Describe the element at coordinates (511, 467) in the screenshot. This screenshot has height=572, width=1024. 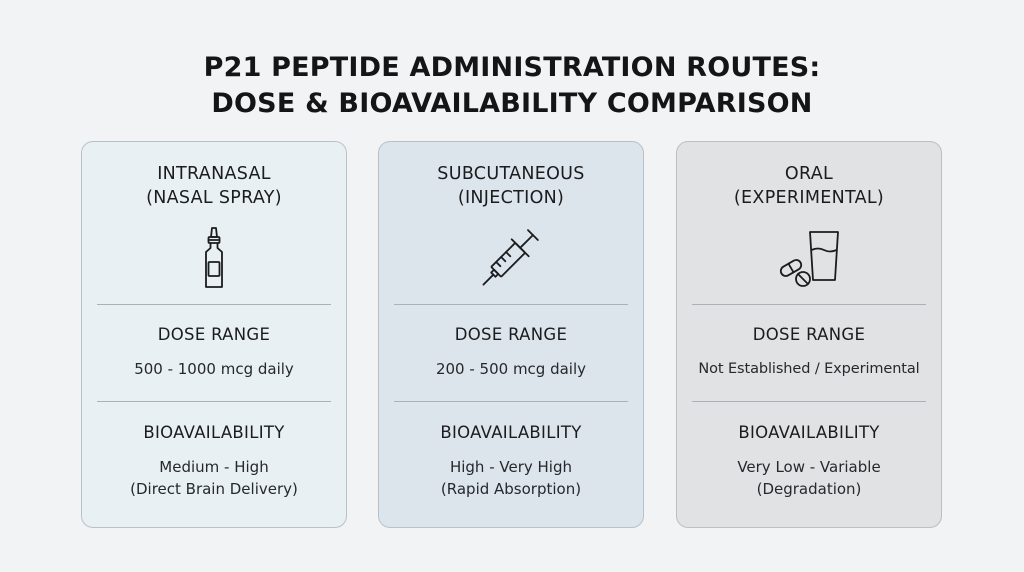
I see `bioavailability-value-line-1: High - Very High` at that location.